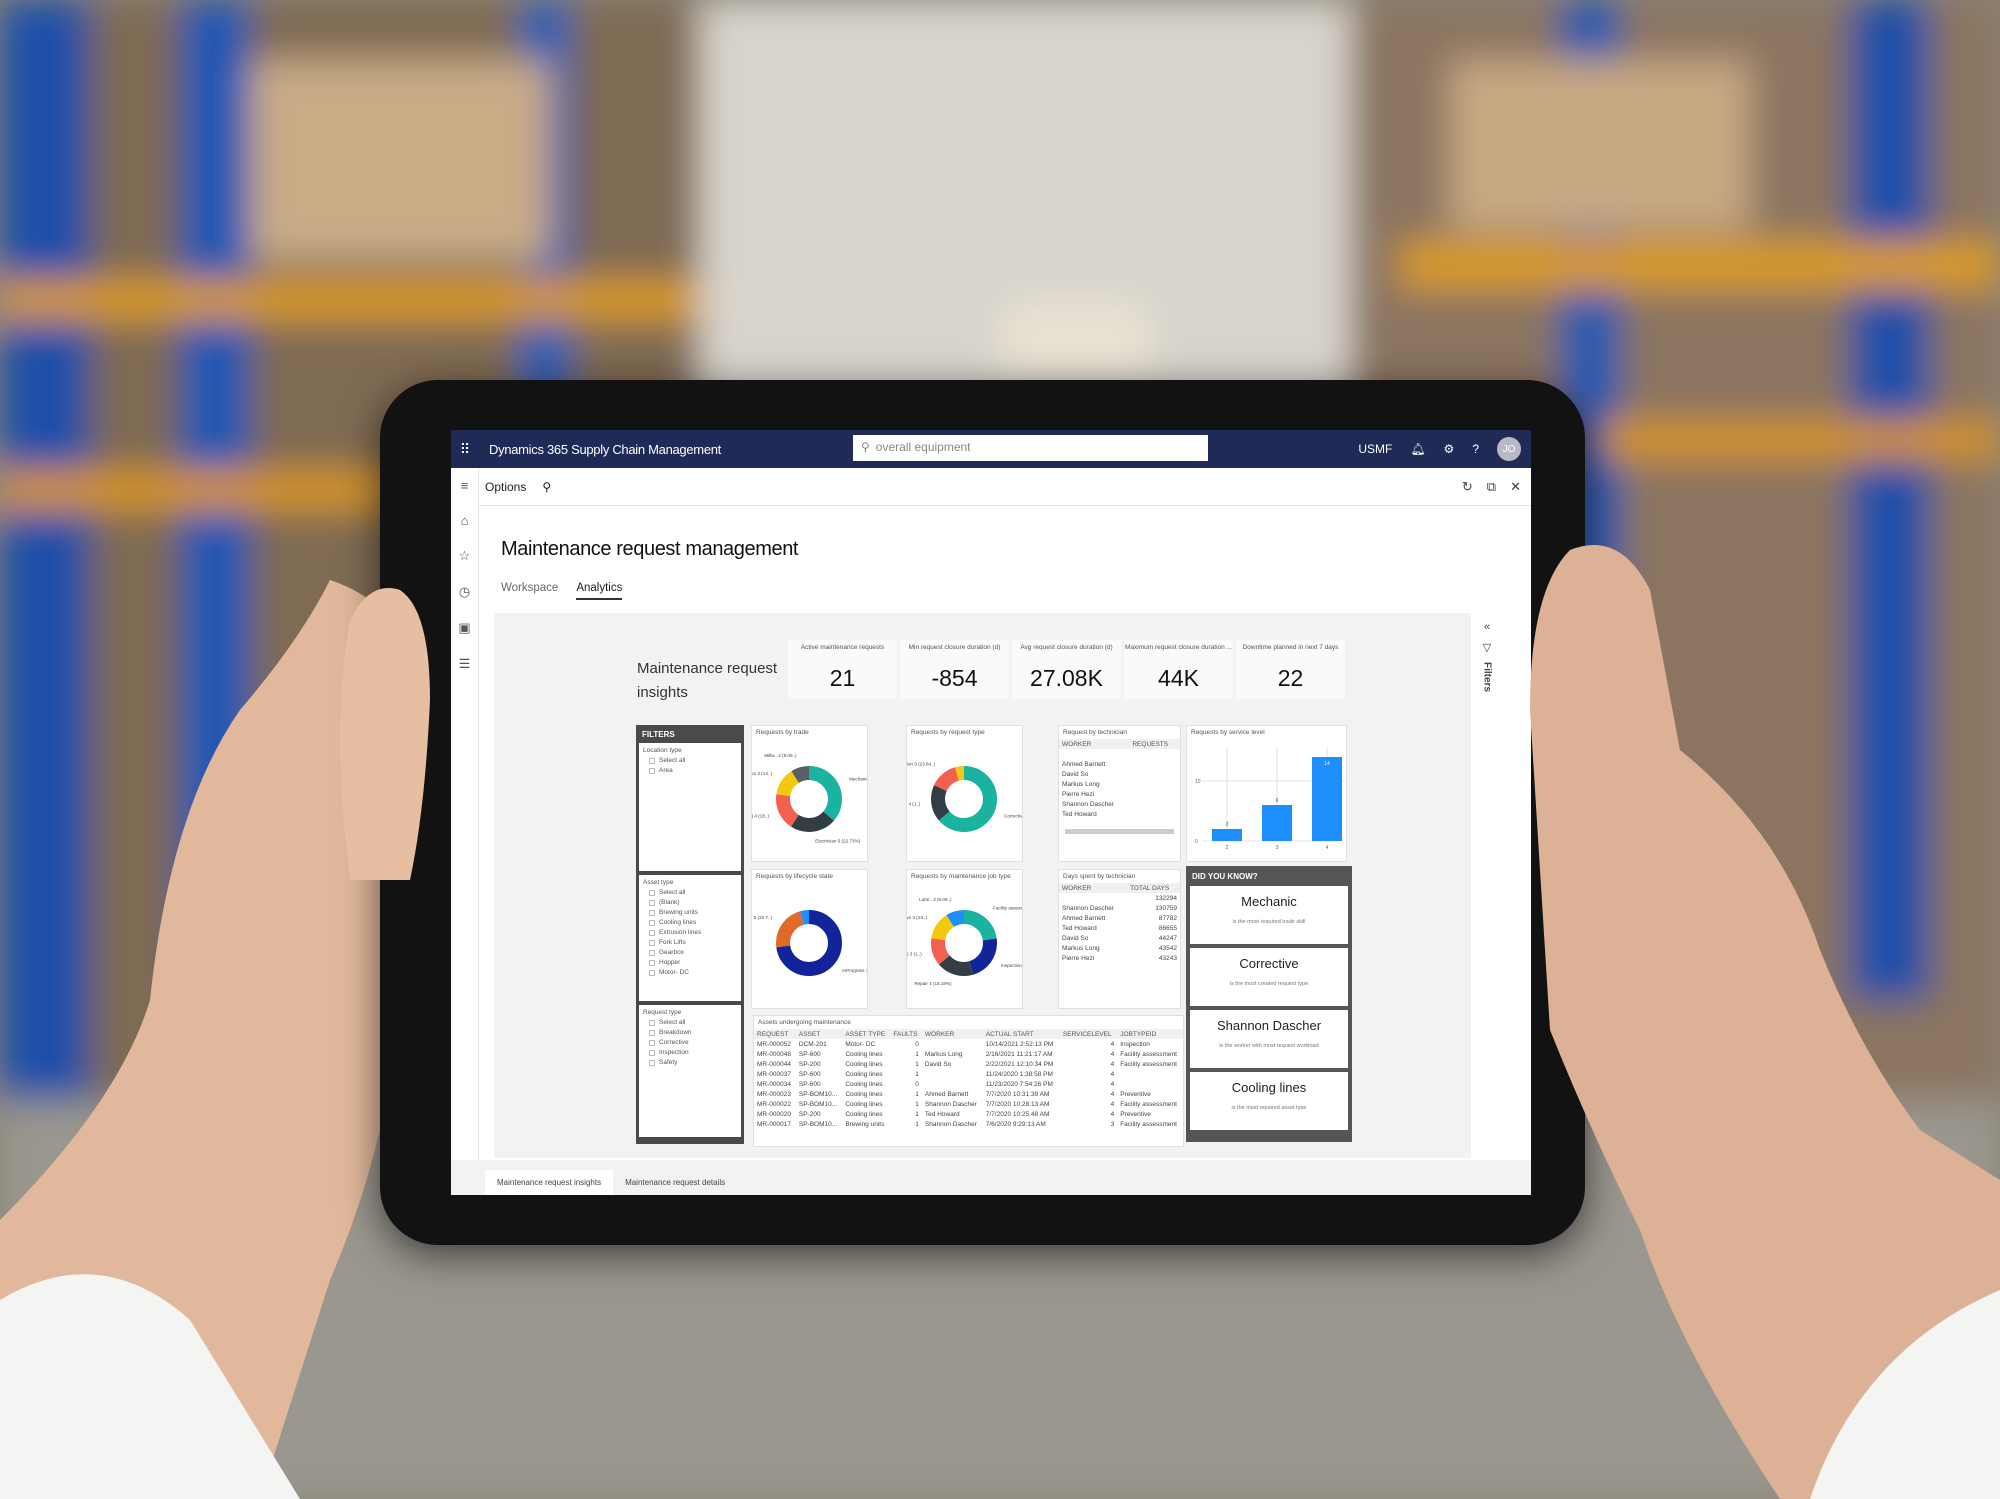 The image size is (2000, 1499). Describe the element at coordinates (693, 1052) in the screenshot. I see `filter-checkbox-item: Inspection` at that location.